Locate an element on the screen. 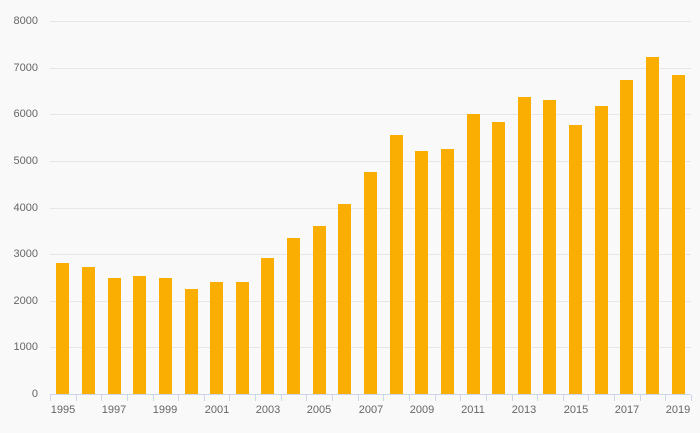 This screenshot has width=700, height=433. bar-2001 is located at coordinates (216, 338).